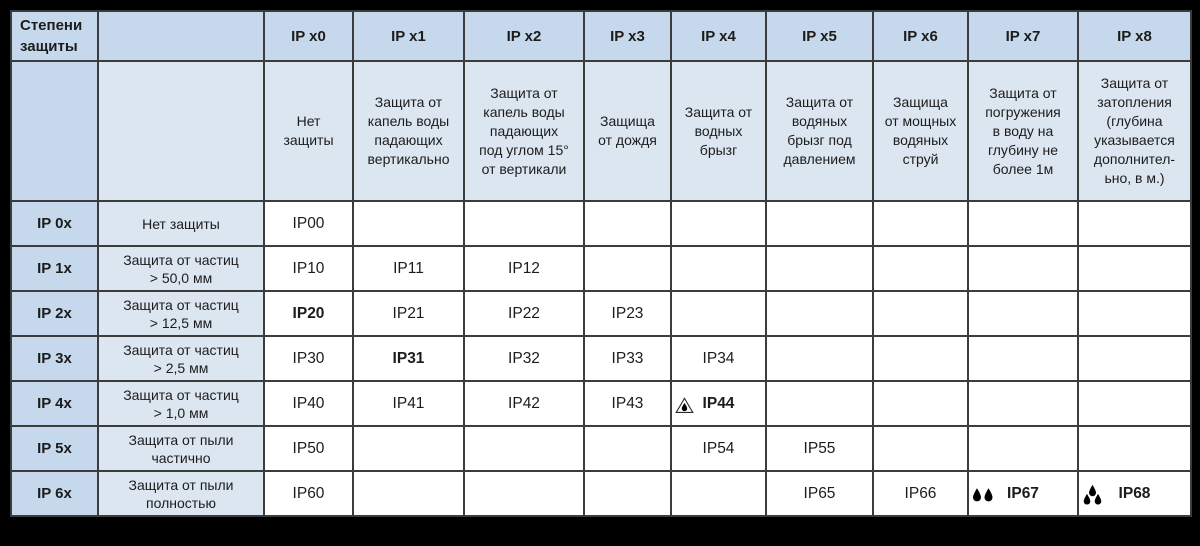  What do you see at coordinates (920, 493) in the screenshot?
I see `cell-ip66: IP66` at bounding box center [920, 493].